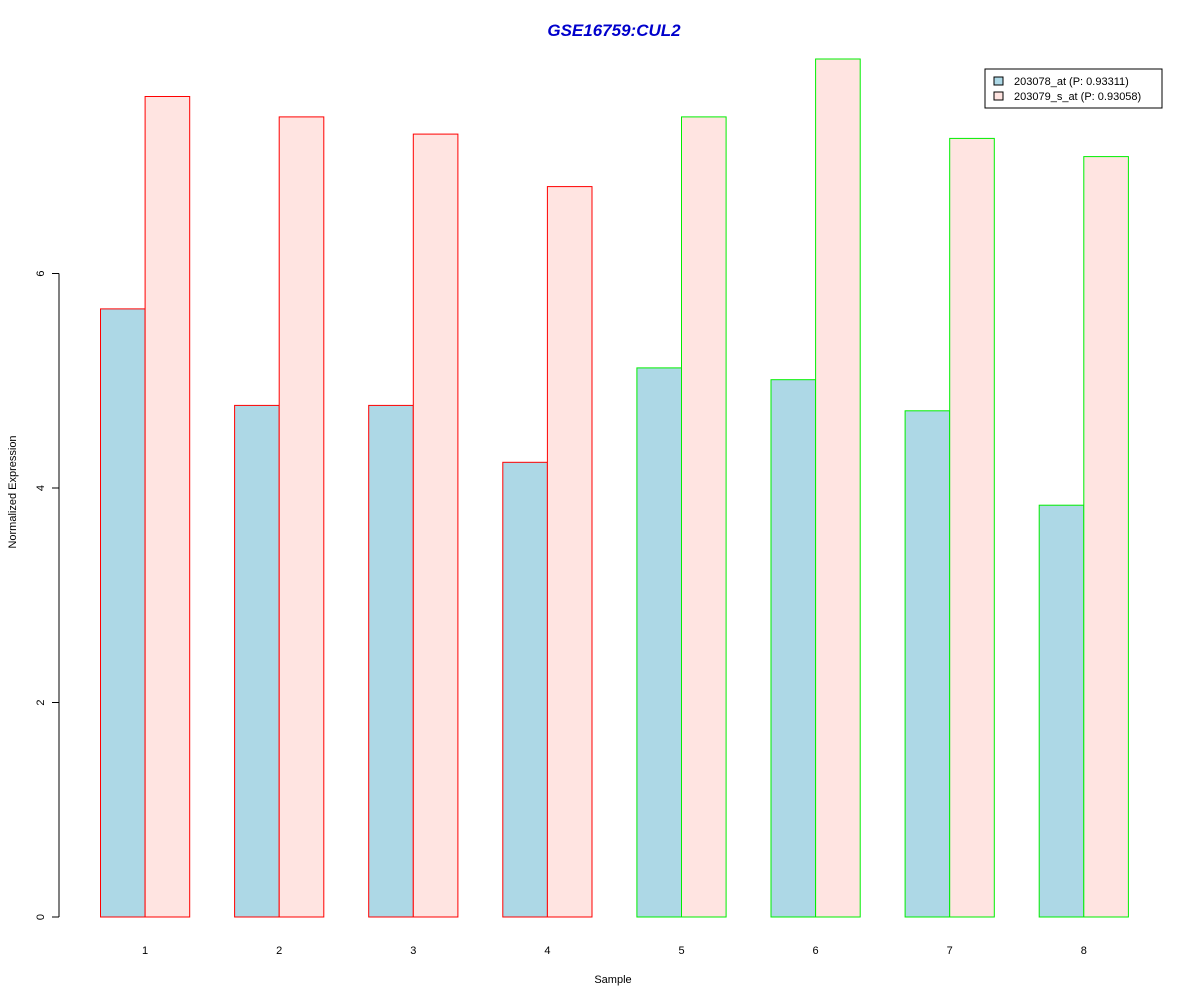  I want to click on legend-label-203078-at: 203078_at (P: 0.93311), so click(1071, 82).